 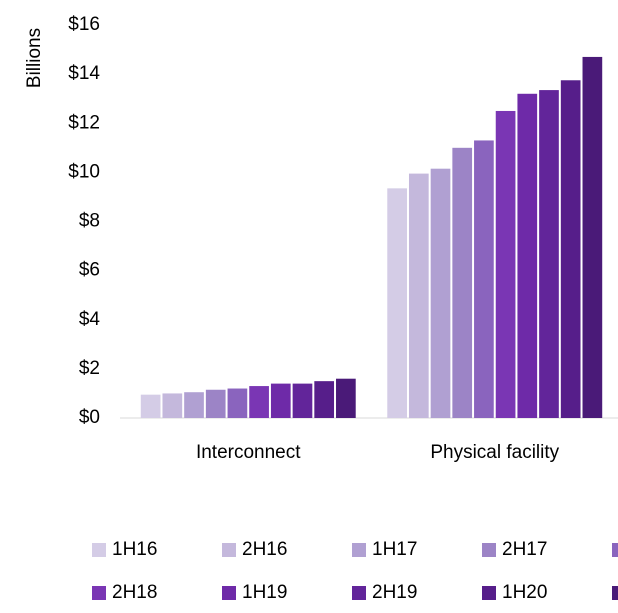 I want to click on y-tick-label: $8, so click(x=89, y=221).